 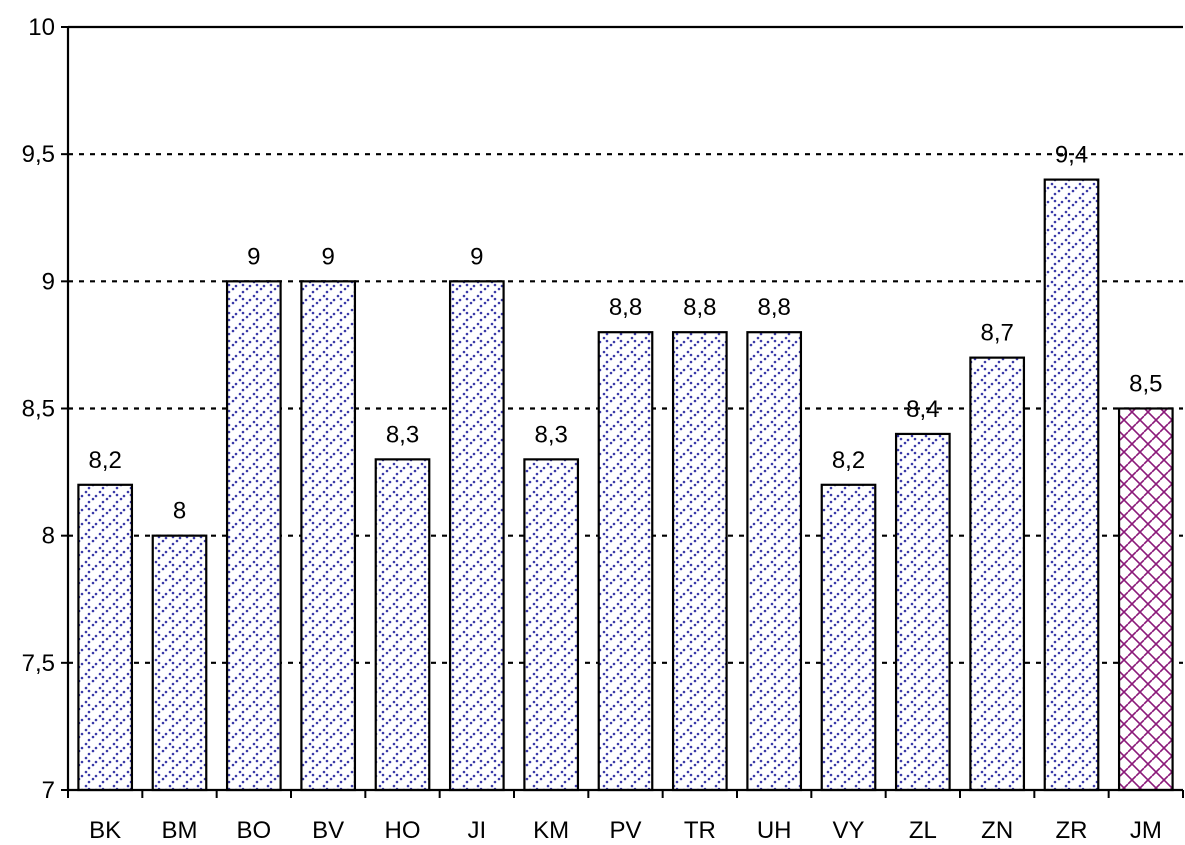 What do you see at coordinates (38, 154) in the screenshot?
I see `y-tick-label: 9,5` at bounding box center [38, 154].